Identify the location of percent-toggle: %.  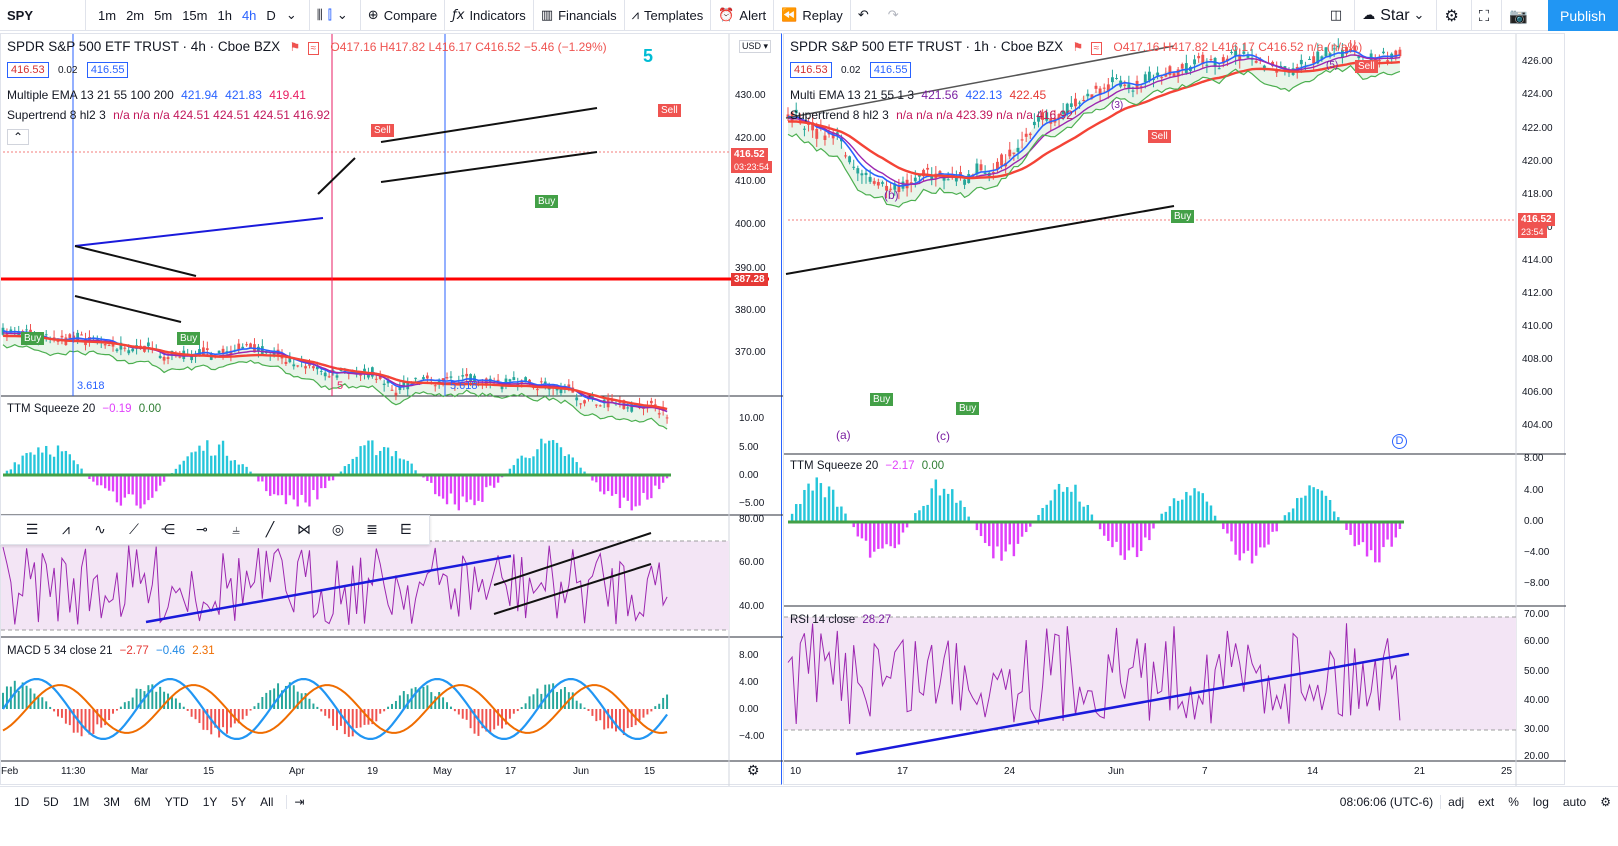
(1513, 801).